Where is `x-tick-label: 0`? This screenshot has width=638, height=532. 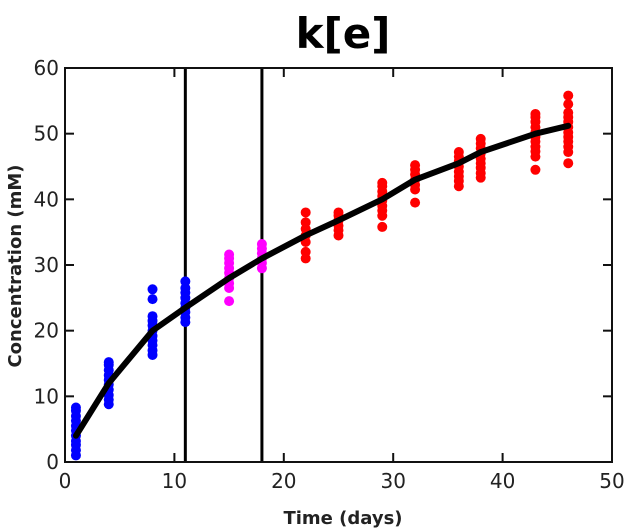 x-tick-label: 0 is located at coordinates (65, 481).